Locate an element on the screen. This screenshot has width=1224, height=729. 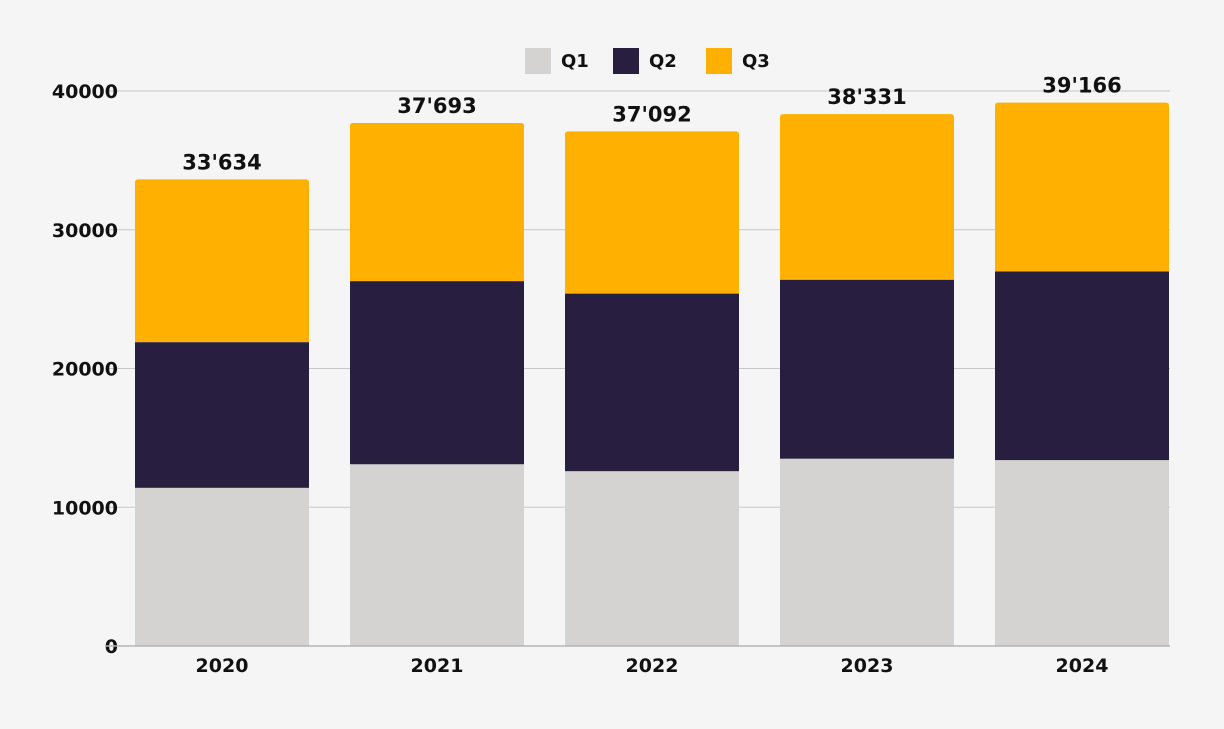
y-tick-label: 0 is located at coordinates (111, 647).